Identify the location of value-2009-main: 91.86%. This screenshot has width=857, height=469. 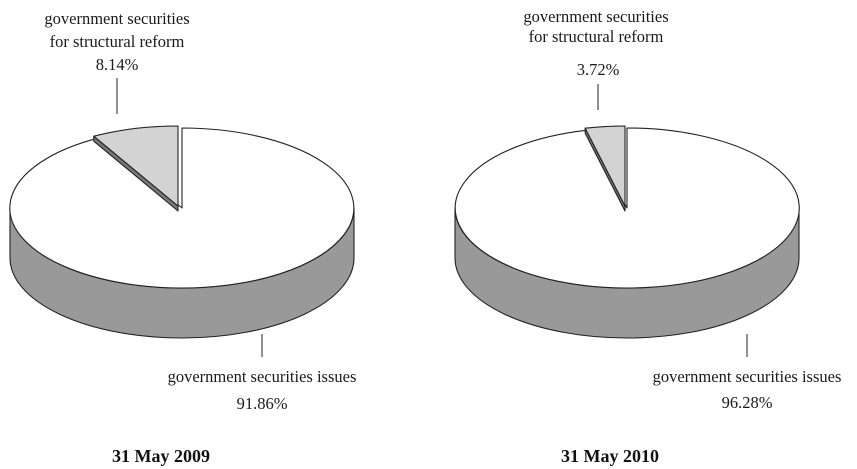
(262, 403).